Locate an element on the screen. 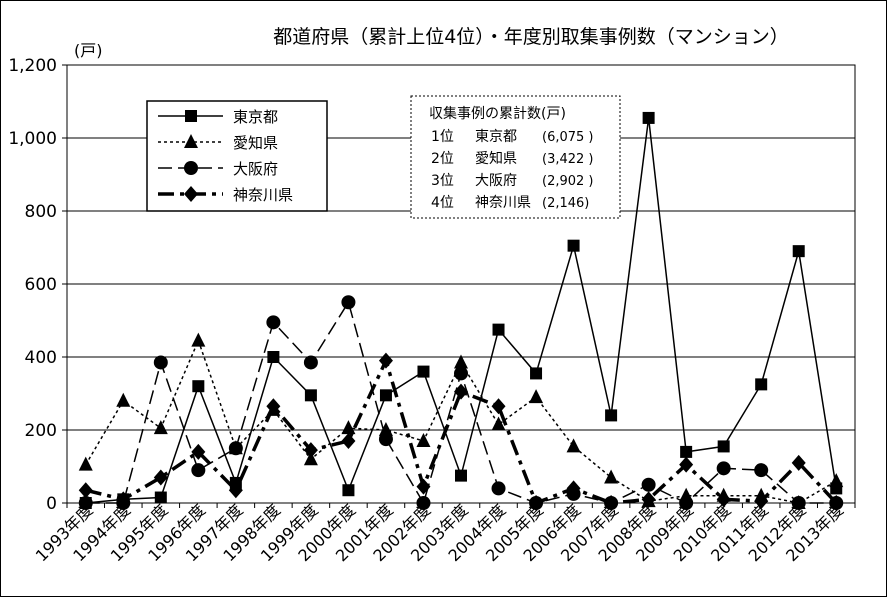  annotation-title: 収集事例の累計数(戸) is located at coordinates (497, 113).